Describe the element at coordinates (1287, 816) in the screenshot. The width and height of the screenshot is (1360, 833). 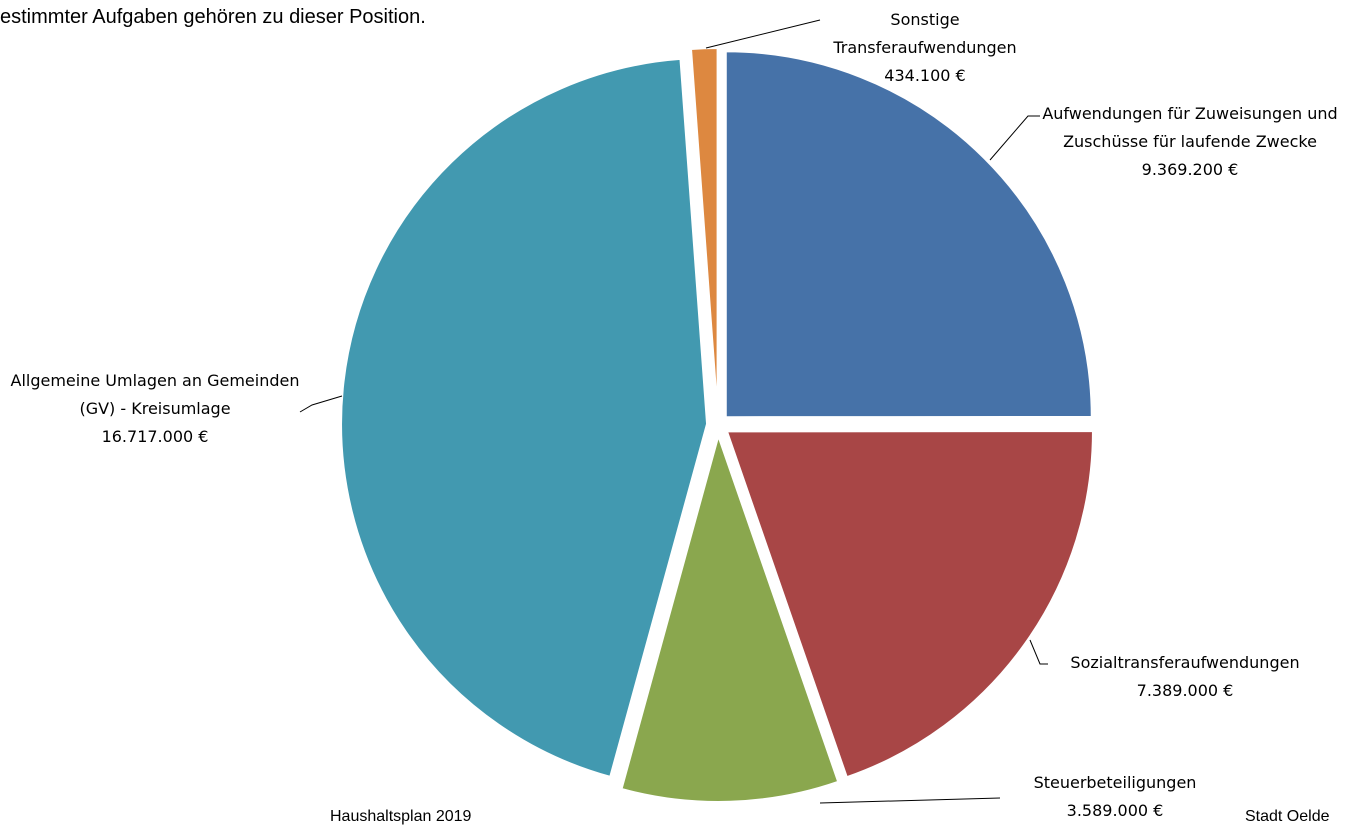
I see `footer-right: Stadt Oelde` at that location.